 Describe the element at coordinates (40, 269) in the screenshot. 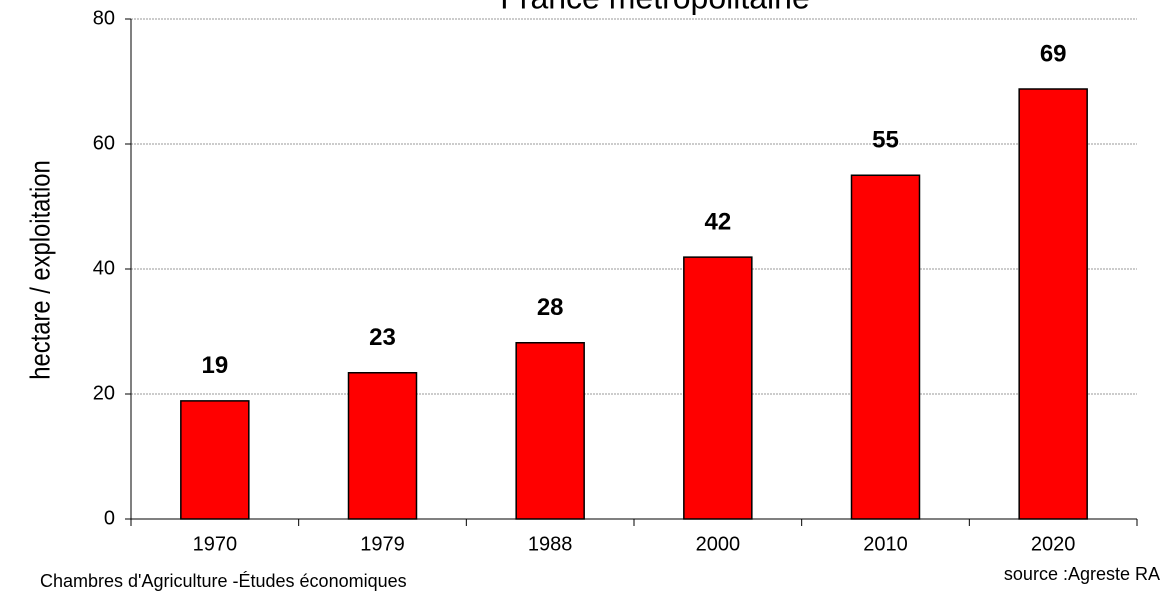

I see `y-axis-label: hectare / exploitation` at that location.